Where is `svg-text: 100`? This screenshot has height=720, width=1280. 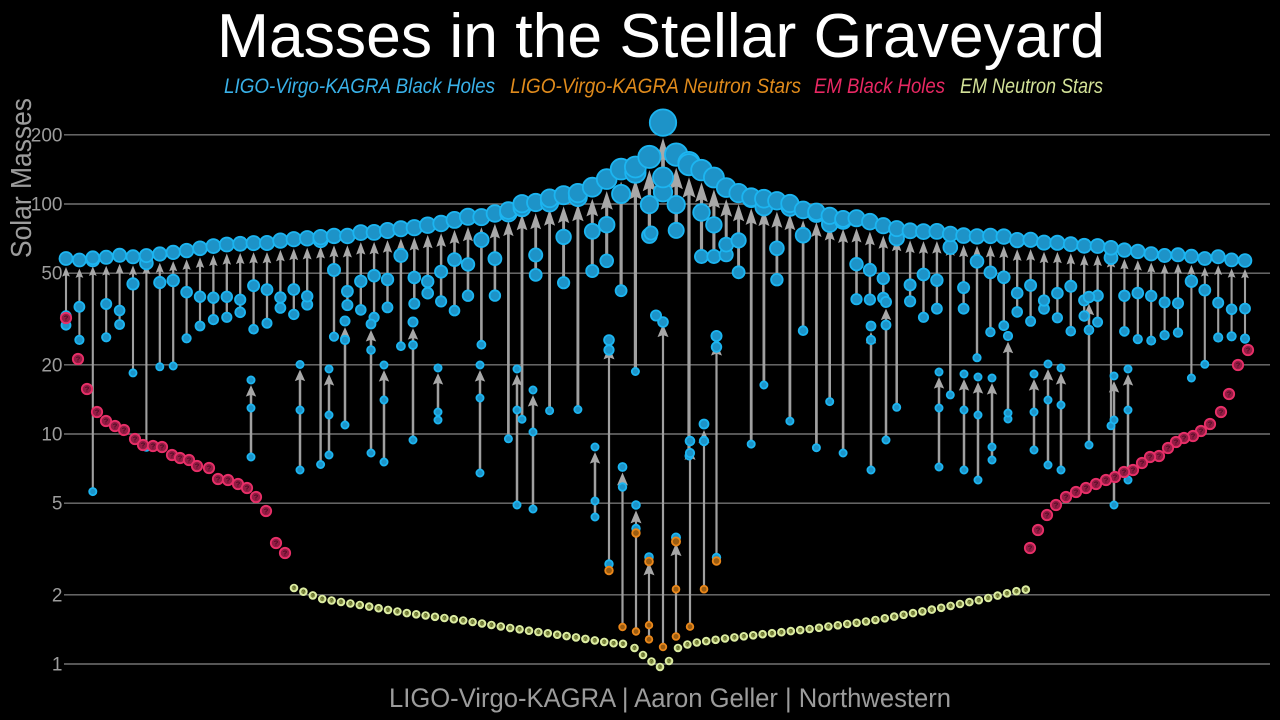
svg-text: 100 is located at coordinates (47, 205).